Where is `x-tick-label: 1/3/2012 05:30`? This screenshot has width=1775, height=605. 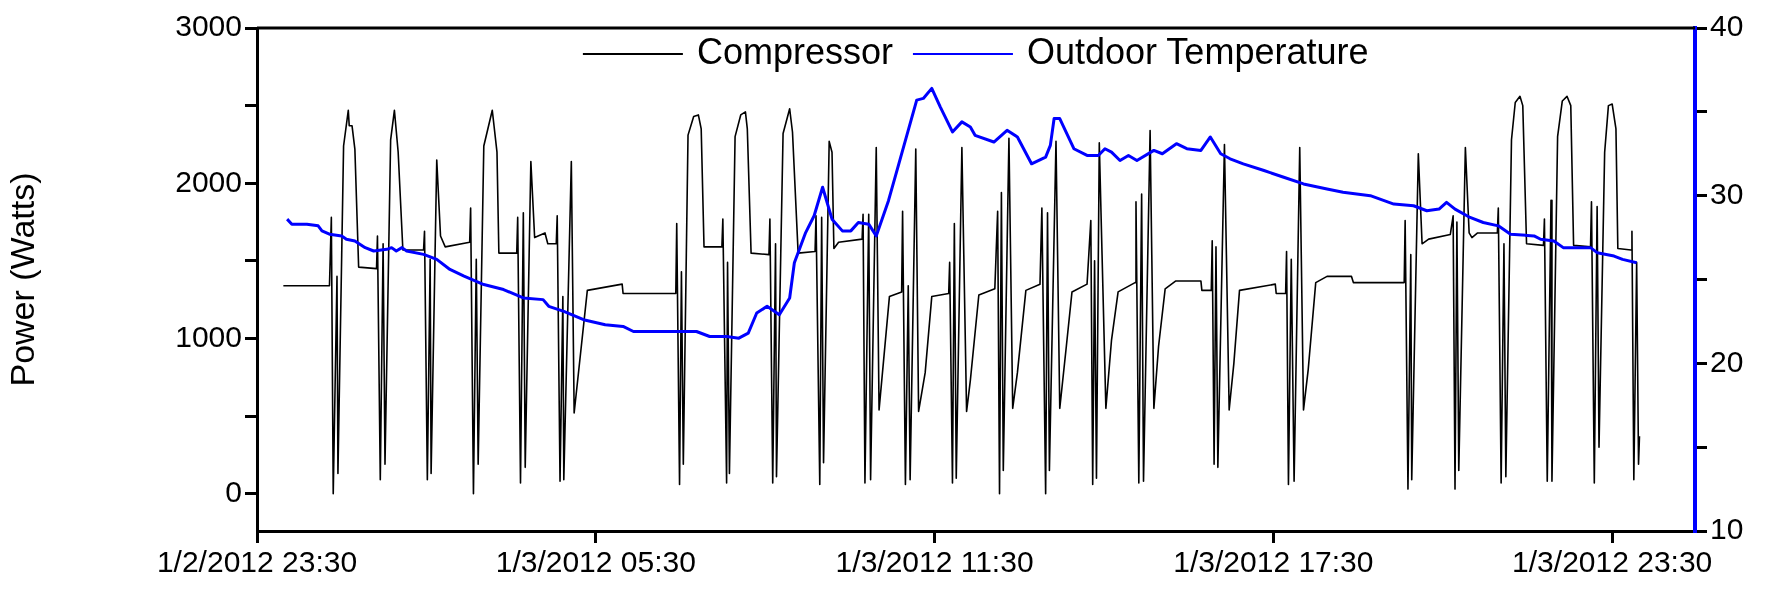 x-tick-label: 1/3/2012 05:30 is located at coordinates (595, 562).